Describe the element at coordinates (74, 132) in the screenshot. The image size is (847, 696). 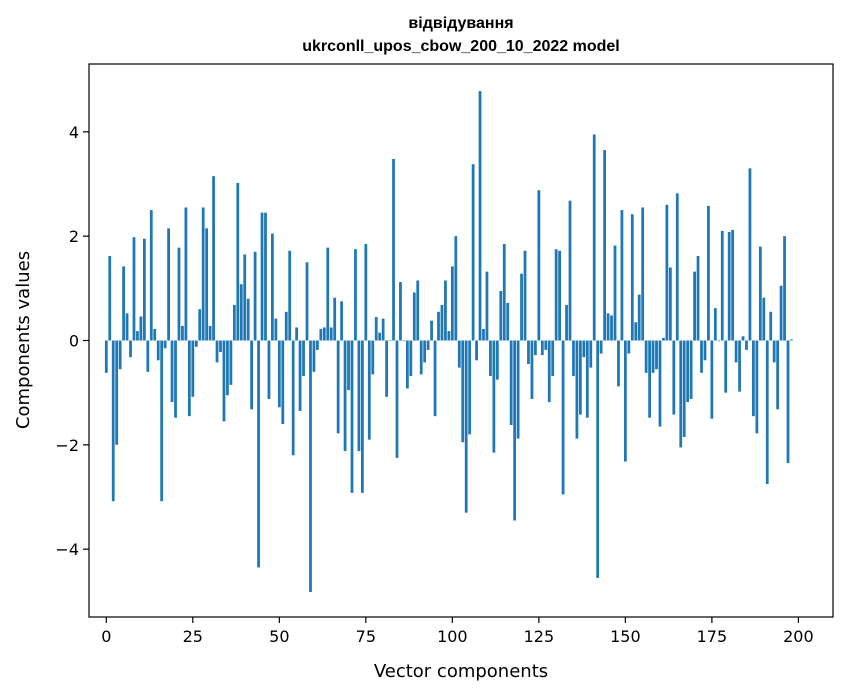
I see `y-tick-label: 4` at that location.